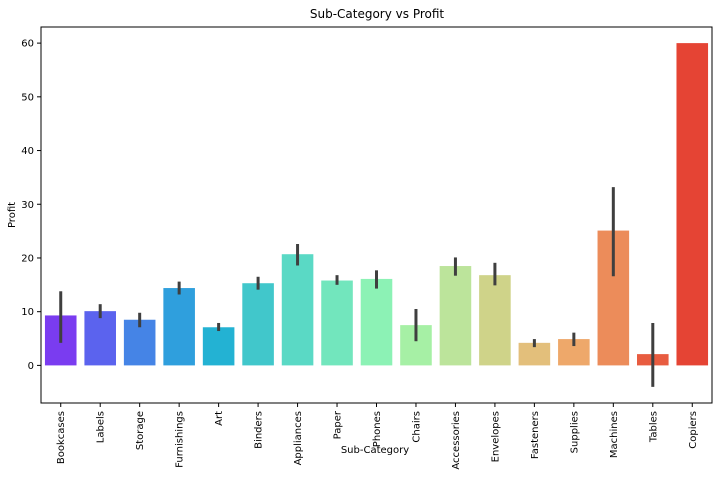 Image resolution: width=717 pixels, height=490 pixels. What do you see at coordinates (27, 44) in the screenshot?
I see `y-tick-label: 60` at bounding box center [27, 44].